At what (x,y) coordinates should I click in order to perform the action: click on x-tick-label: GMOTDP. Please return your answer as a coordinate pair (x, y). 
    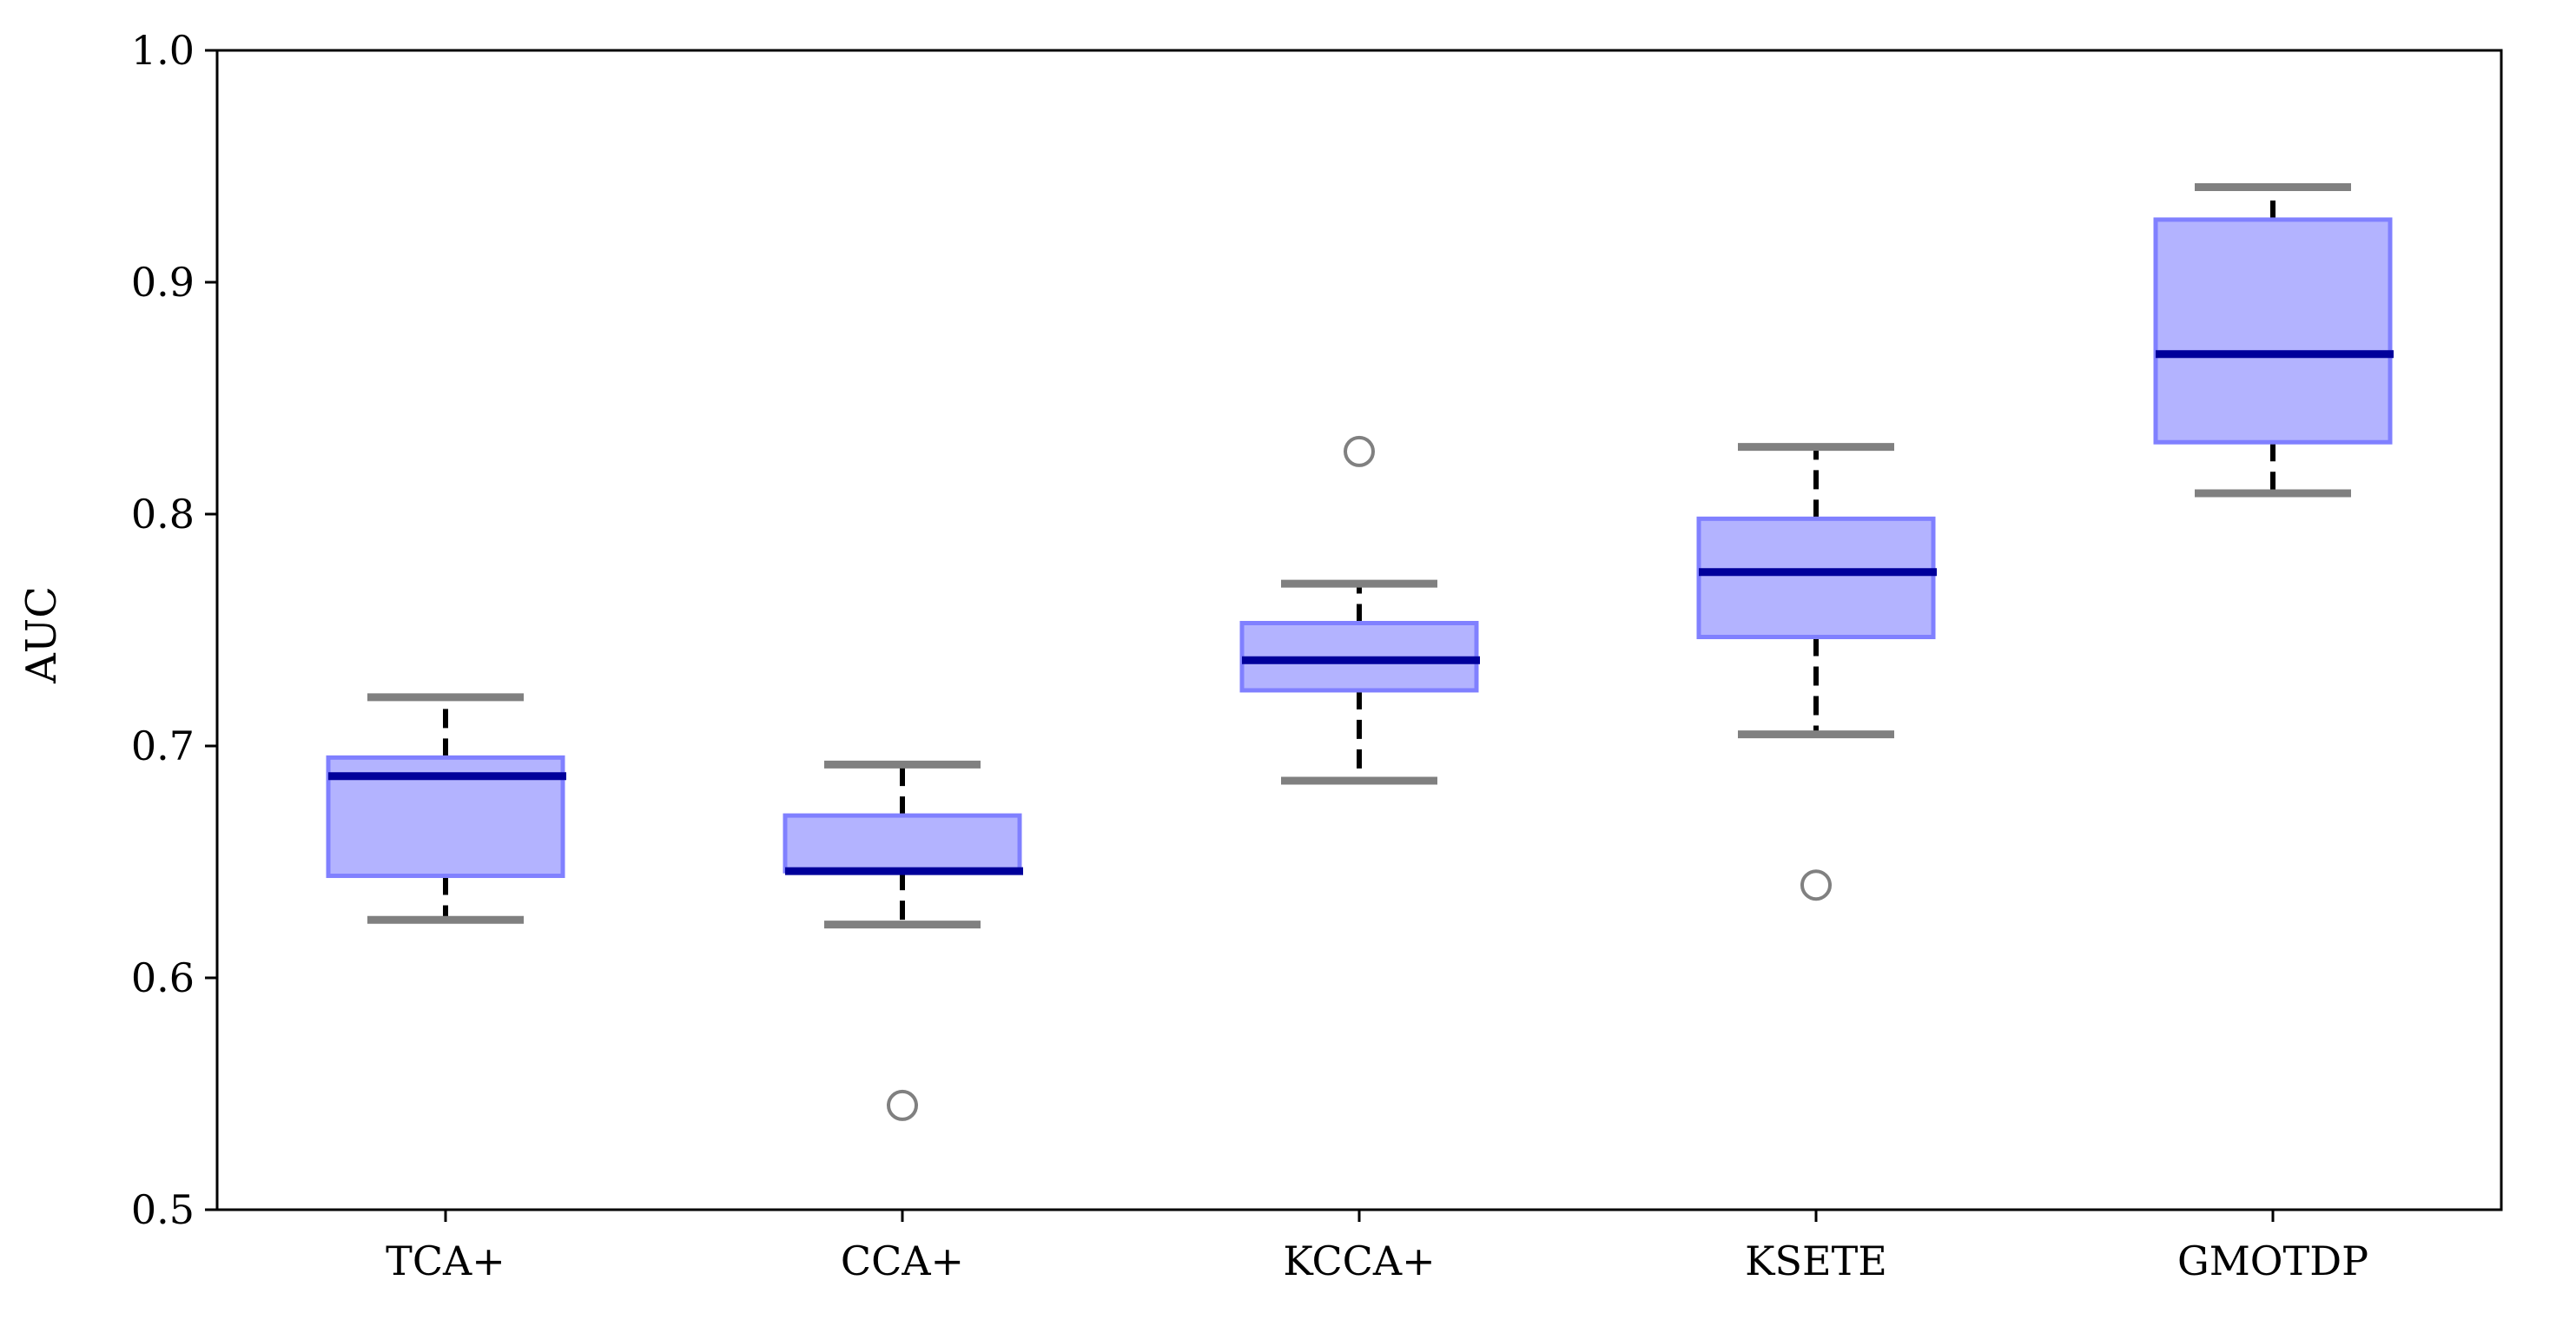
    Looking at the image, I should click on (2272, 1261).